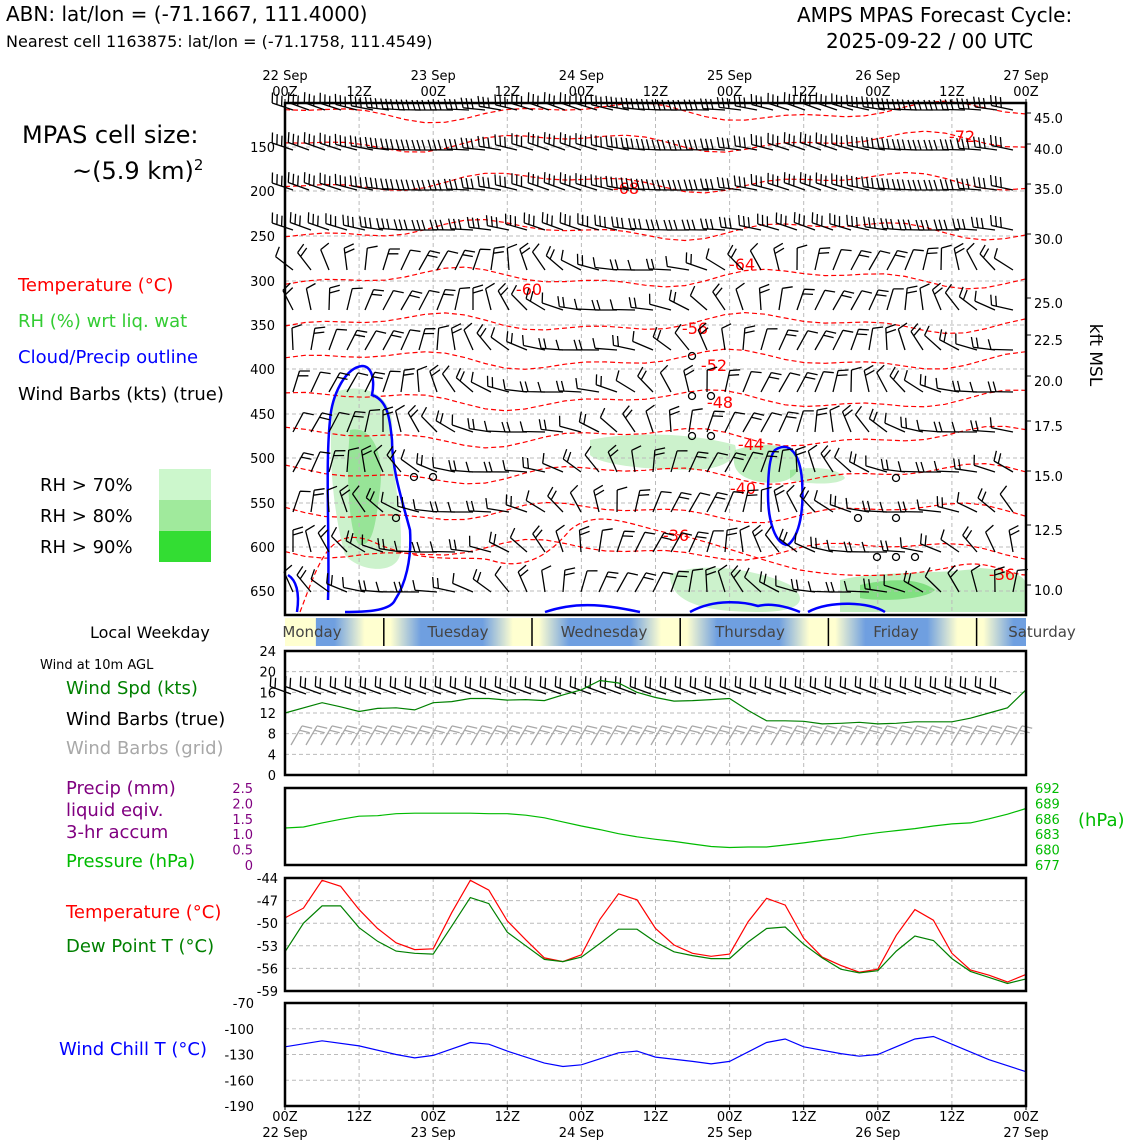 Image resolution: width=1140 pixels, height=1140 pixels. What do you see at coordinates (284, 76) in the screenshot?
I see `x-date-label-top: 22 Sep` at bounding box center [284, 76].